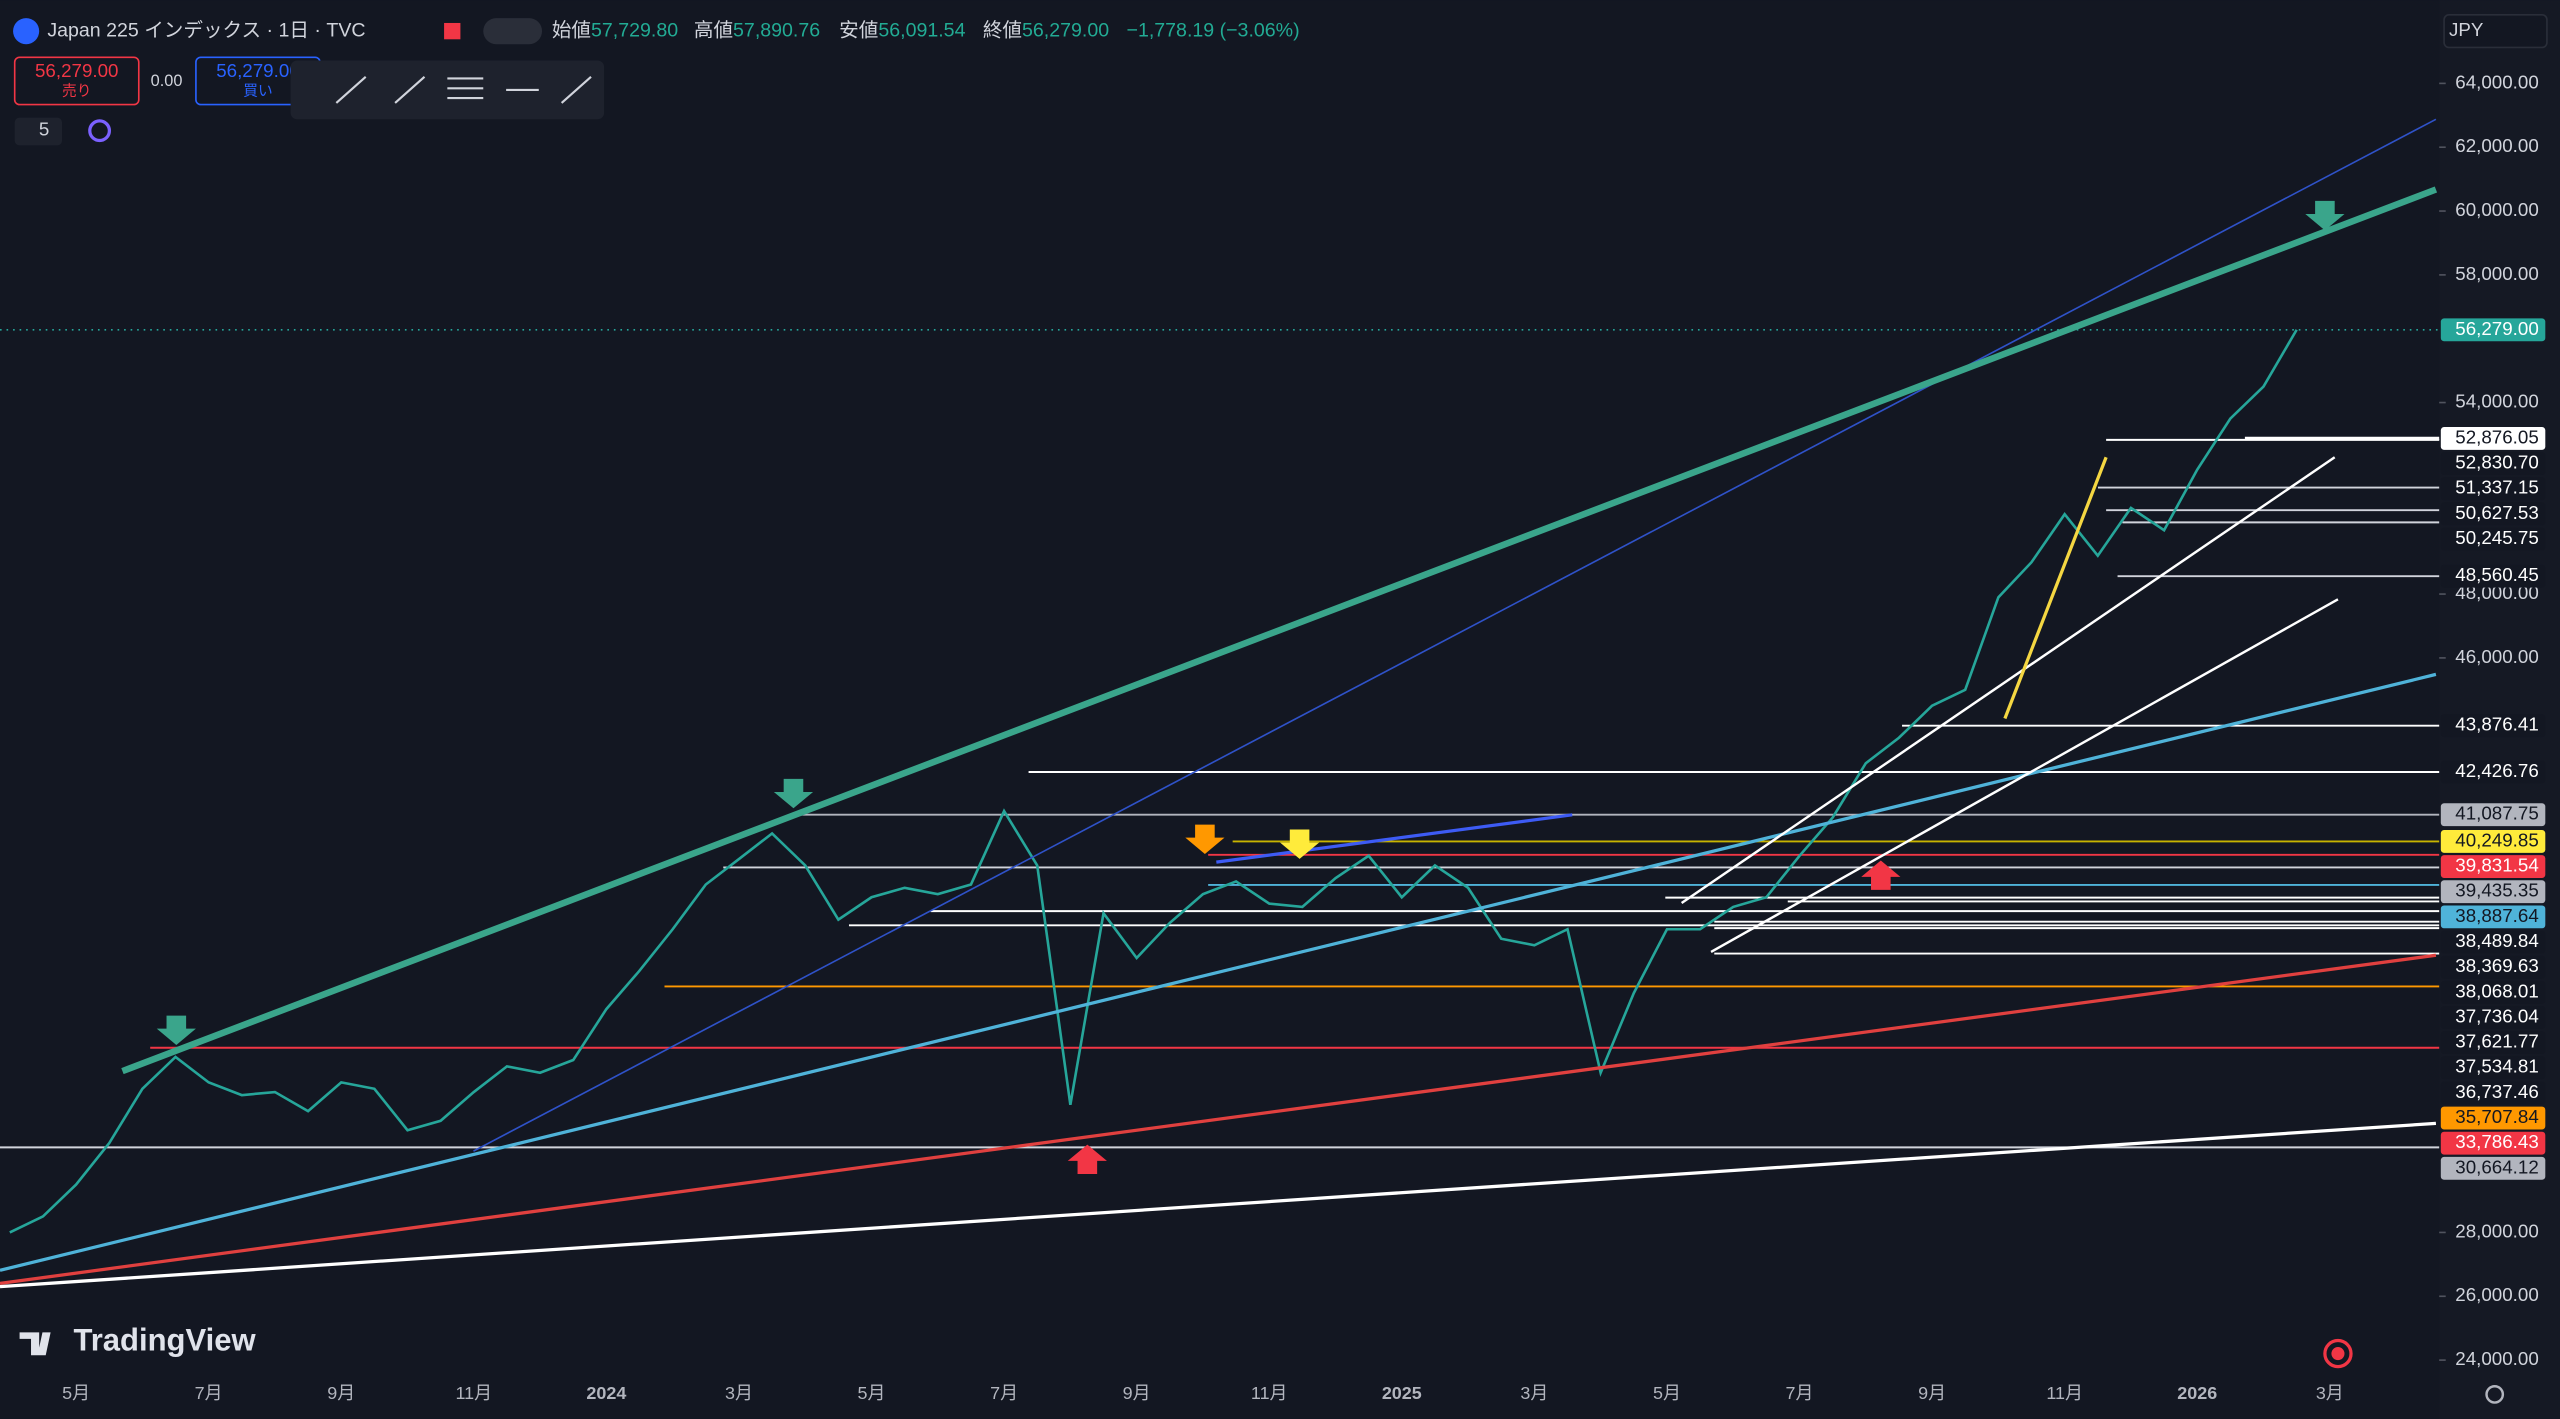  What do you see at coordinates (2496, 81) in the screenshot?
I see `y-tick-label: 64,000.00` at bounding box center [2496, 81].